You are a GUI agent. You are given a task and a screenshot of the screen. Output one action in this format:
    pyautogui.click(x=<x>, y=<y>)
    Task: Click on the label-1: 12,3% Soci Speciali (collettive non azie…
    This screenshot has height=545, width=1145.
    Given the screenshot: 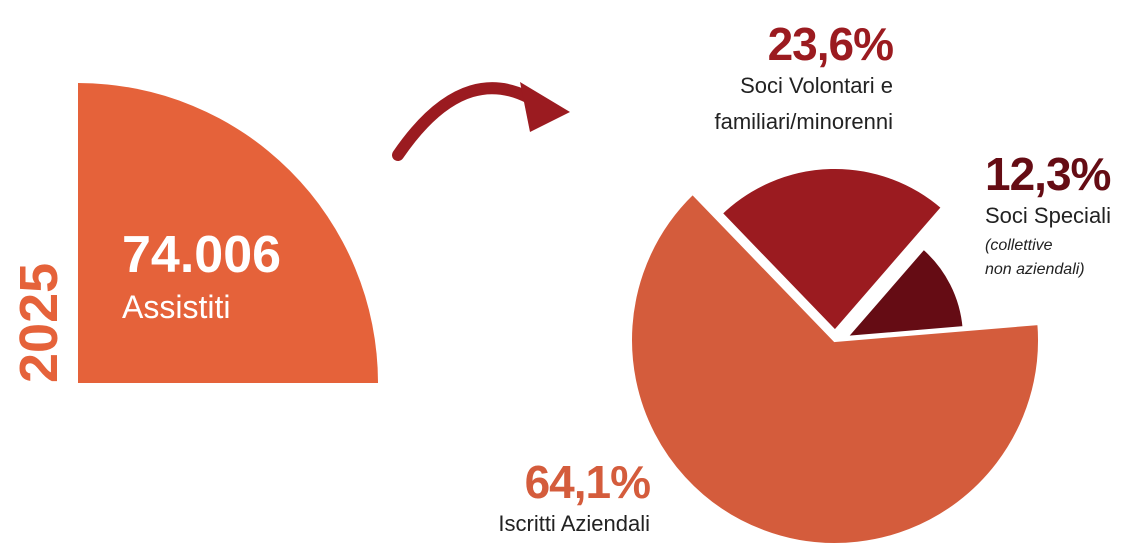 What is the action you would take?
    pyautogui.click(x=1048, y=216)
    